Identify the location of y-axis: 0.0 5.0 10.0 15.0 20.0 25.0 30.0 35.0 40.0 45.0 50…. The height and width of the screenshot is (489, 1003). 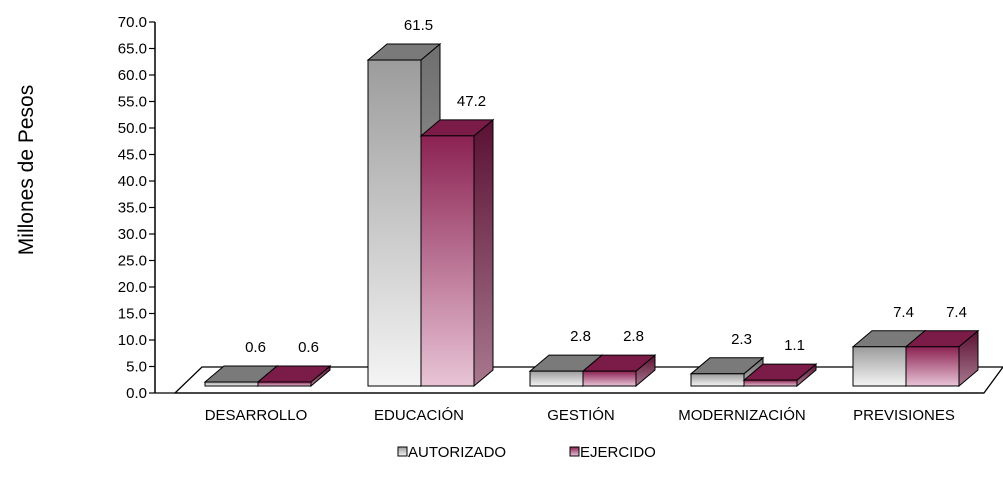
(137, 208).